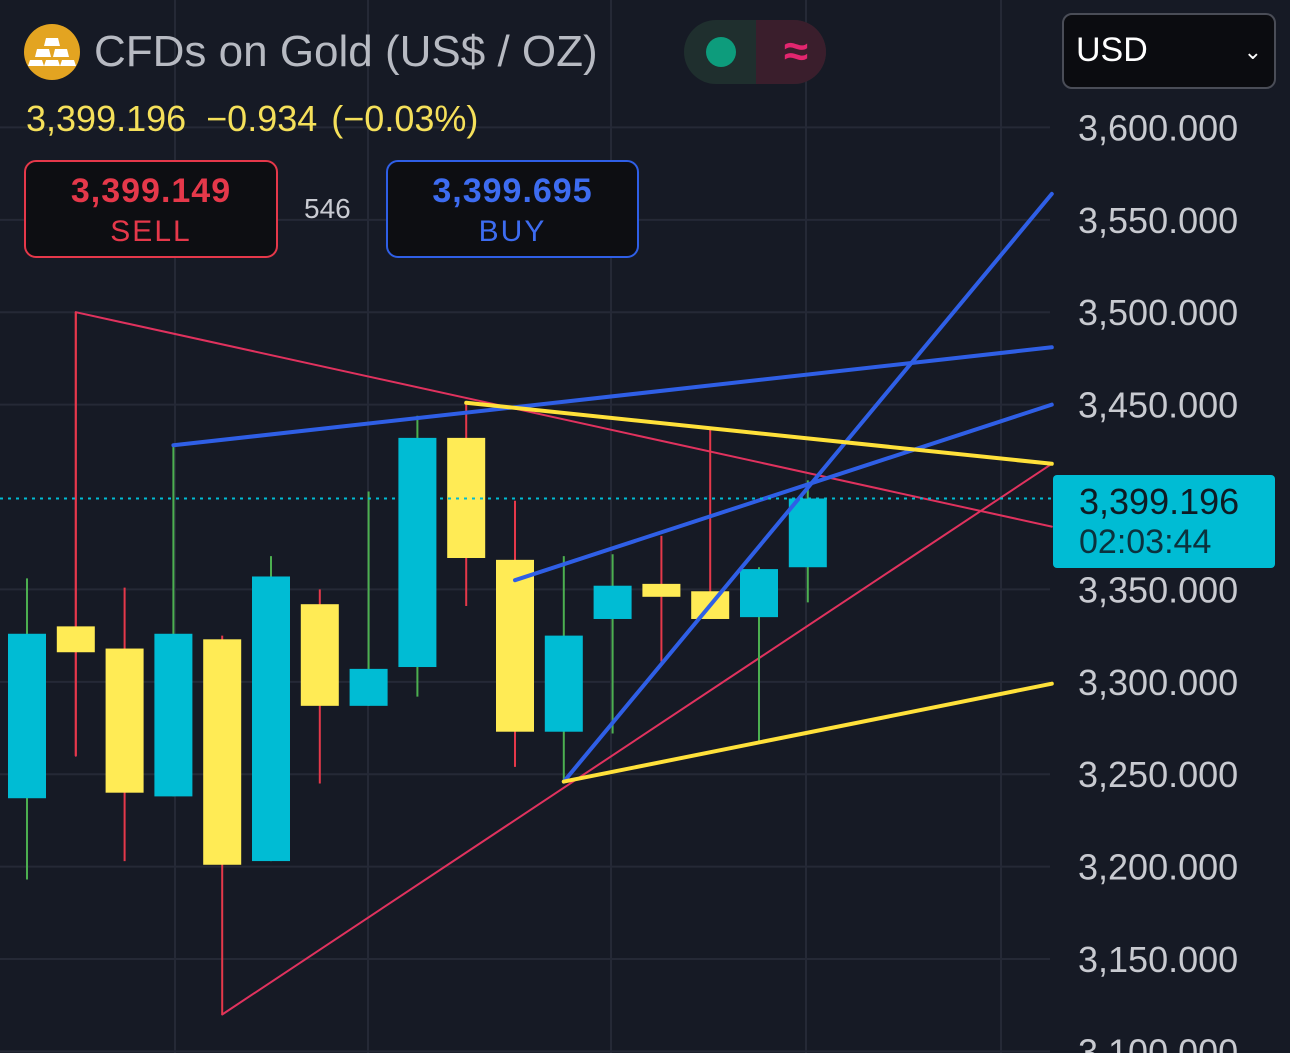 This screenshot has height=1053, width=1290. Describe the element at coordinates (512, 191) in the screenshot. I see `buy-price: 3,399.695` at that location.